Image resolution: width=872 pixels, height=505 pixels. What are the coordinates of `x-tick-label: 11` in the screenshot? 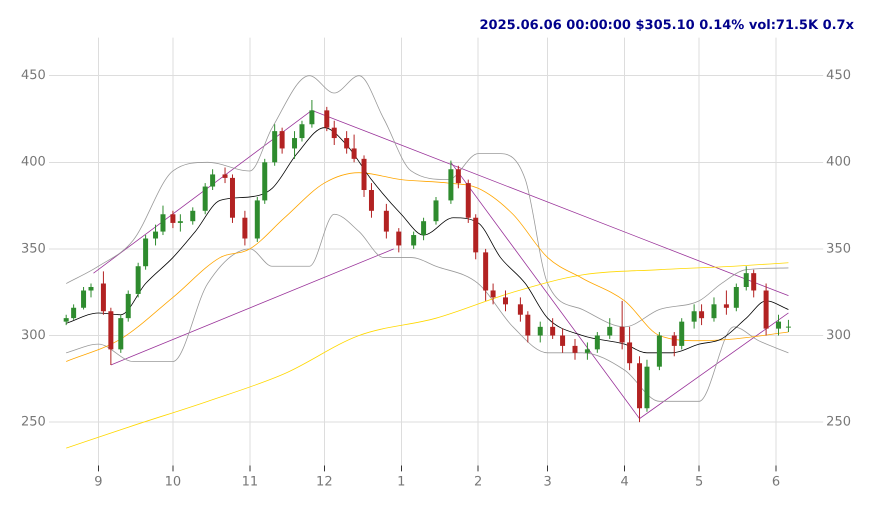 It's located at (250, 482).